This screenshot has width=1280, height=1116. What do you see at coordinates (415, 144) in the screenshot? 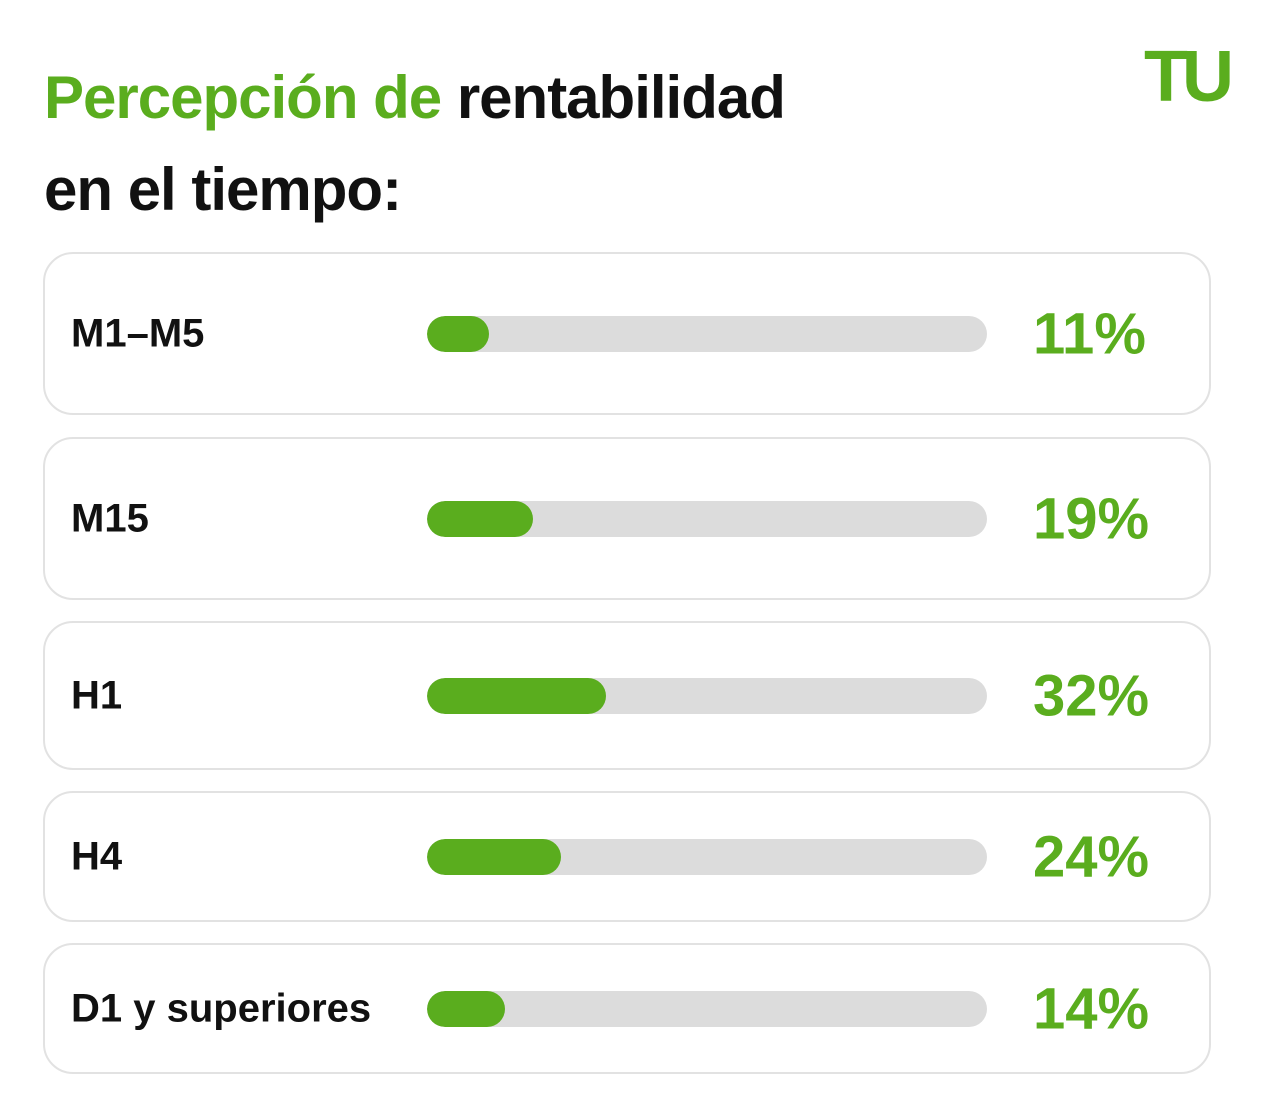
I see `title: Percepción de rentabilidad en el tiempo:` at bounding box center [415, 144].